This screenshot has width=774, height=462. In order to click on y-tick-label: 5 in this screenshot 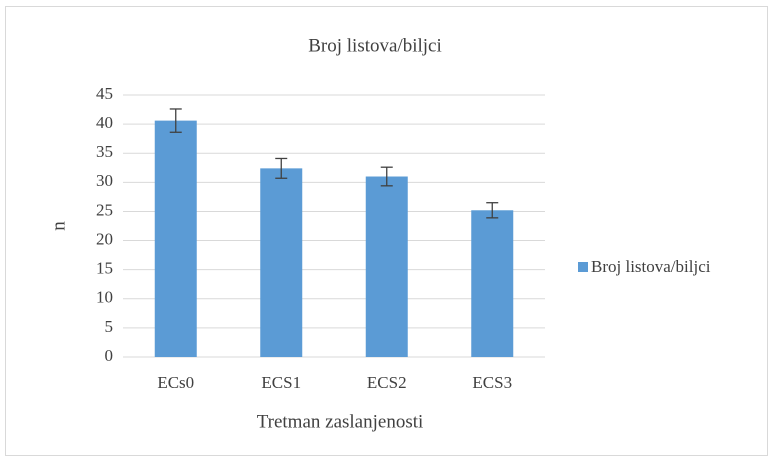, I will do `click(109, 326)`.